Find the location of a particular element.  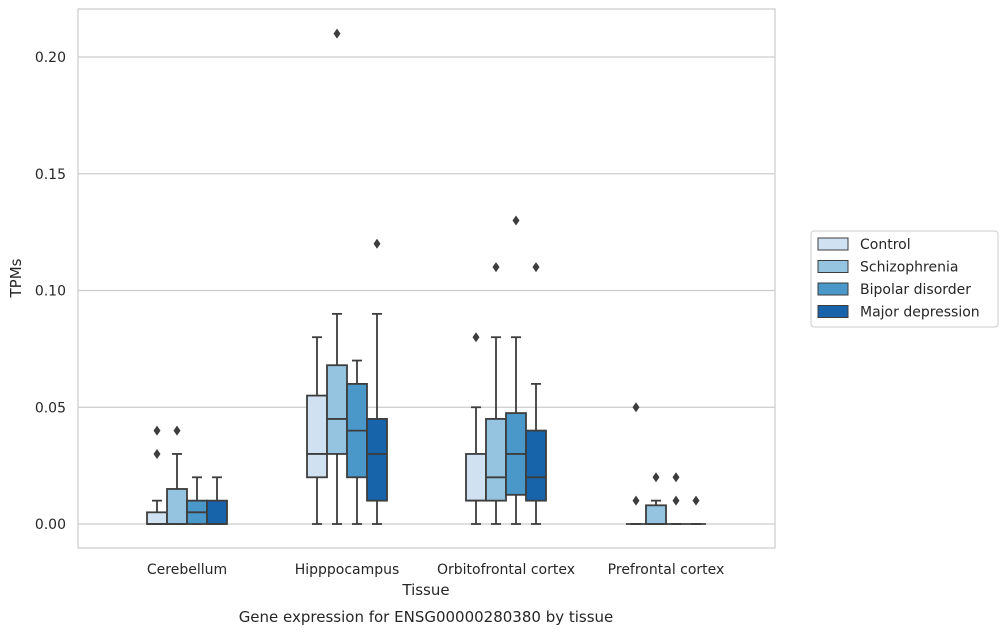

y-tick-label: 0.05 is located at coordinates (50, 408).